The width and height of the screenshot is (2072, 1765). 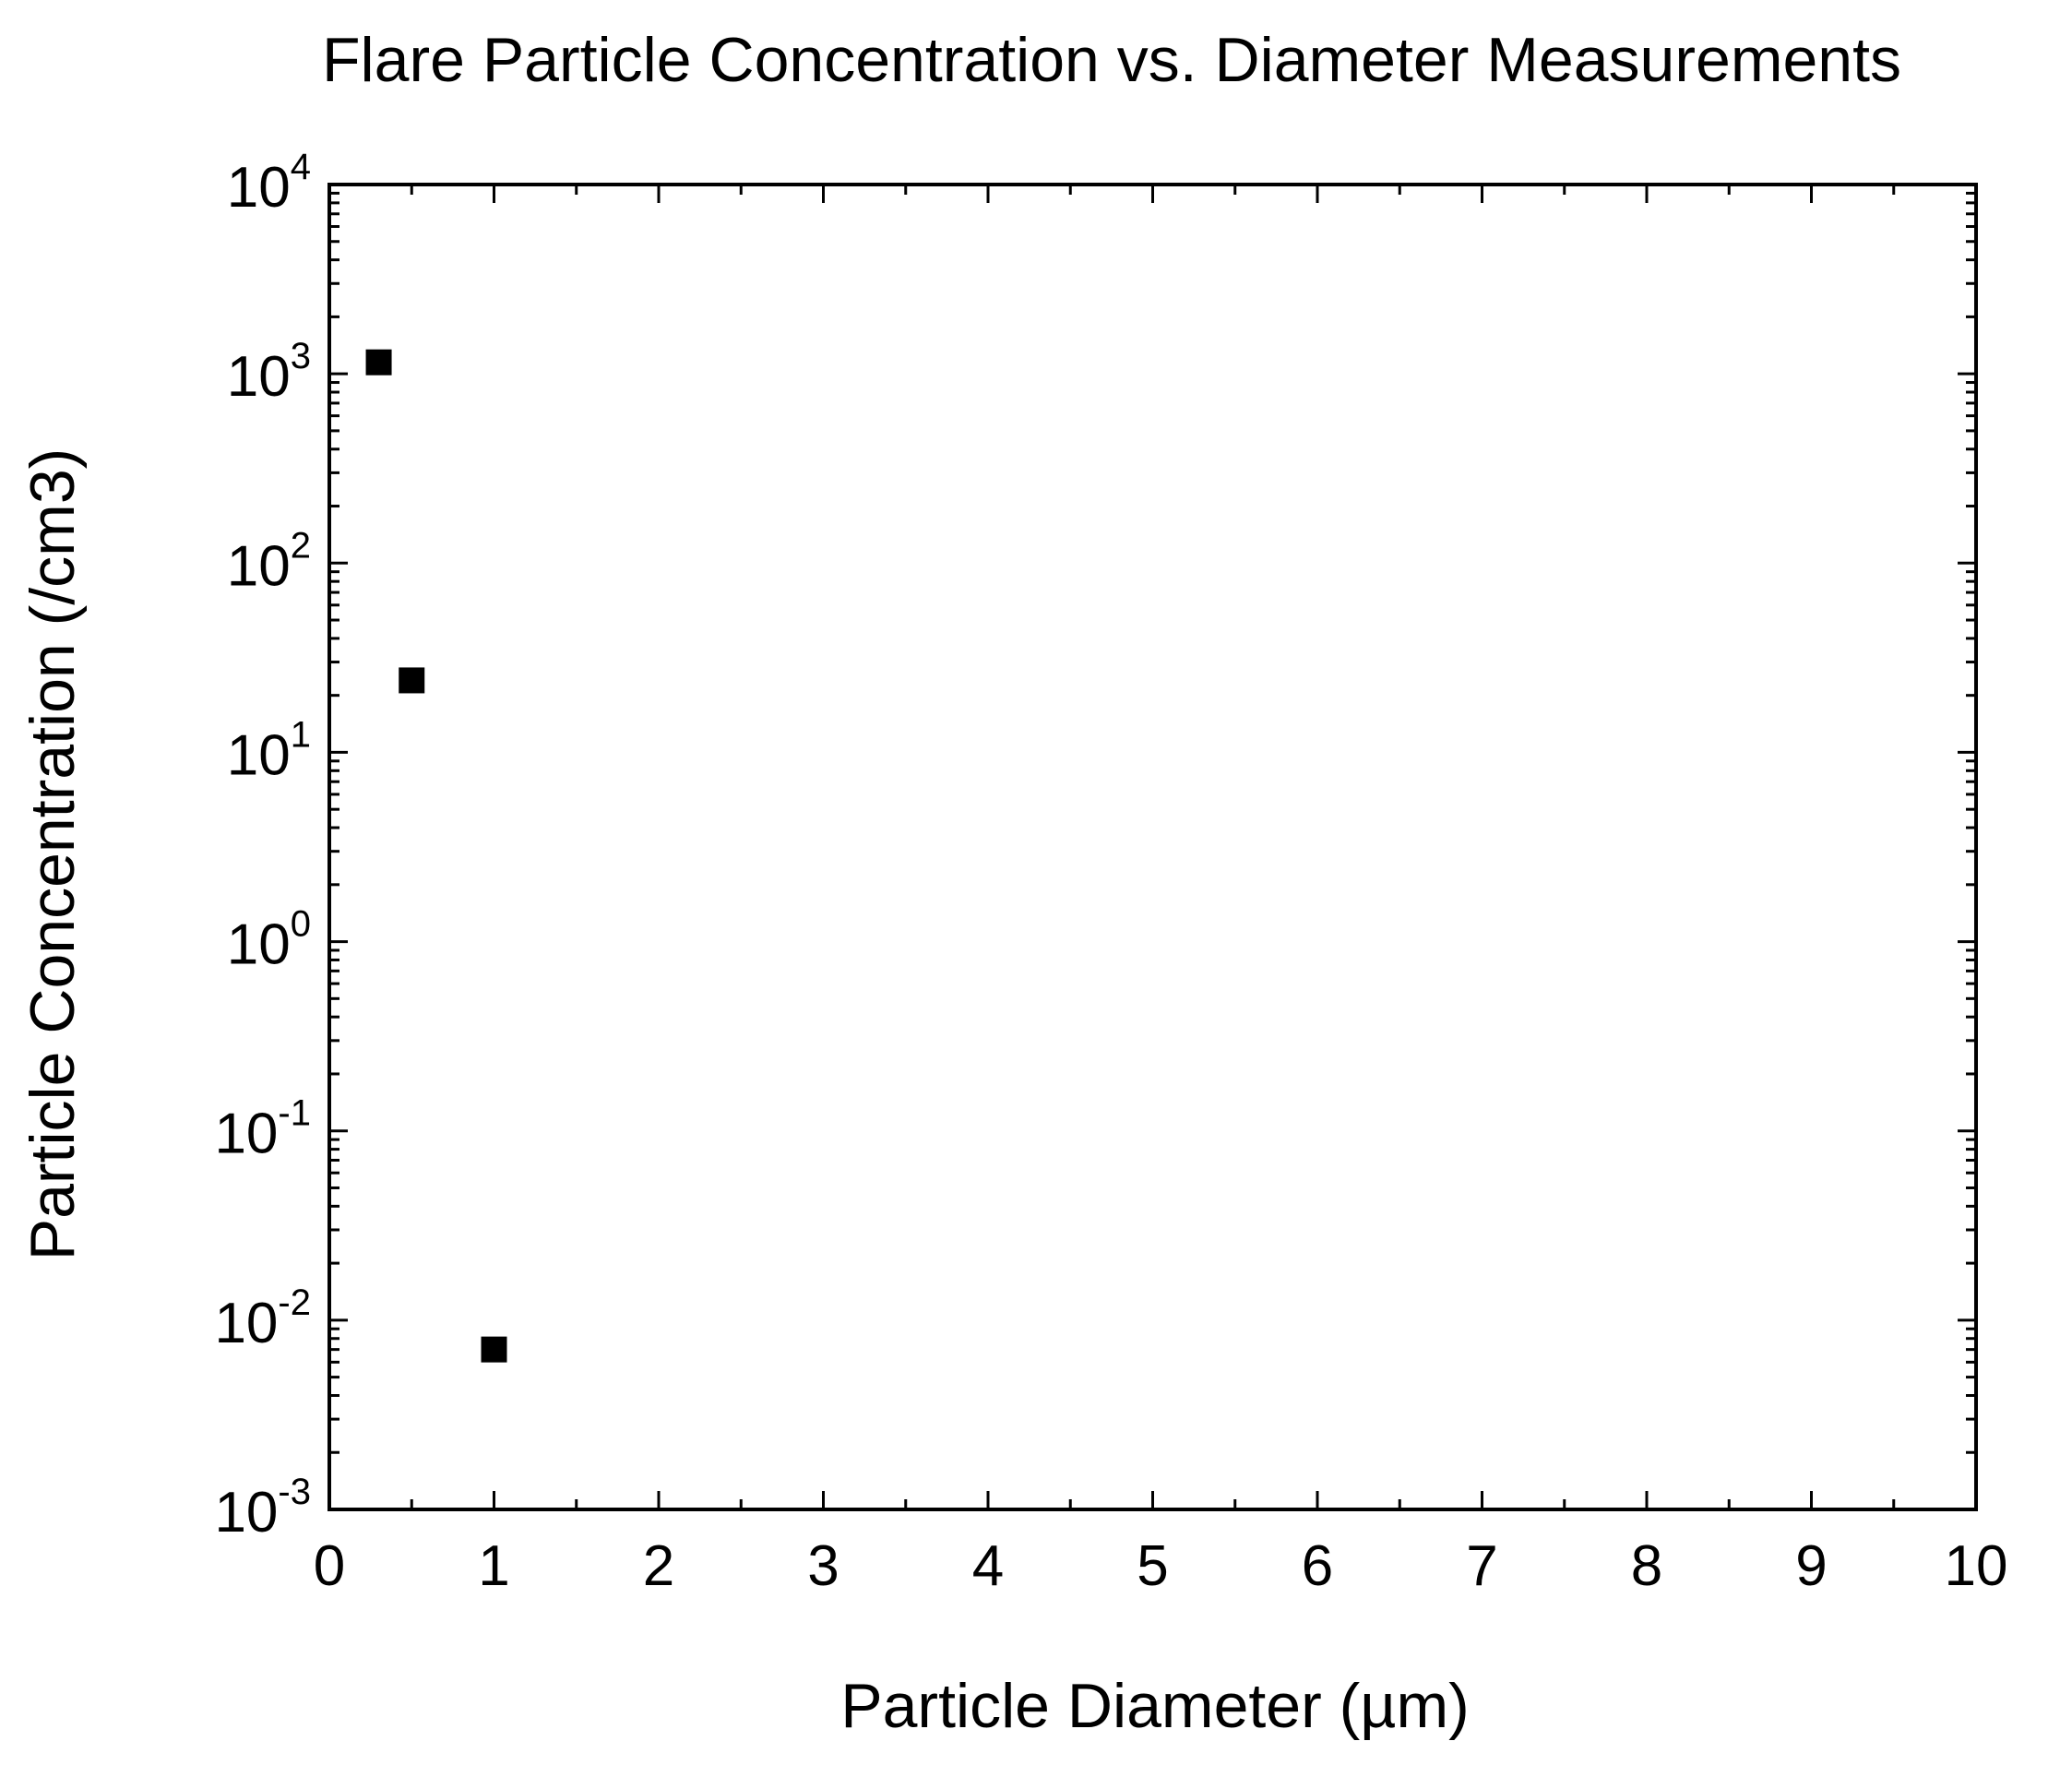 I want to click on y-tick-label: 10¹, so click(x=269, y=750).